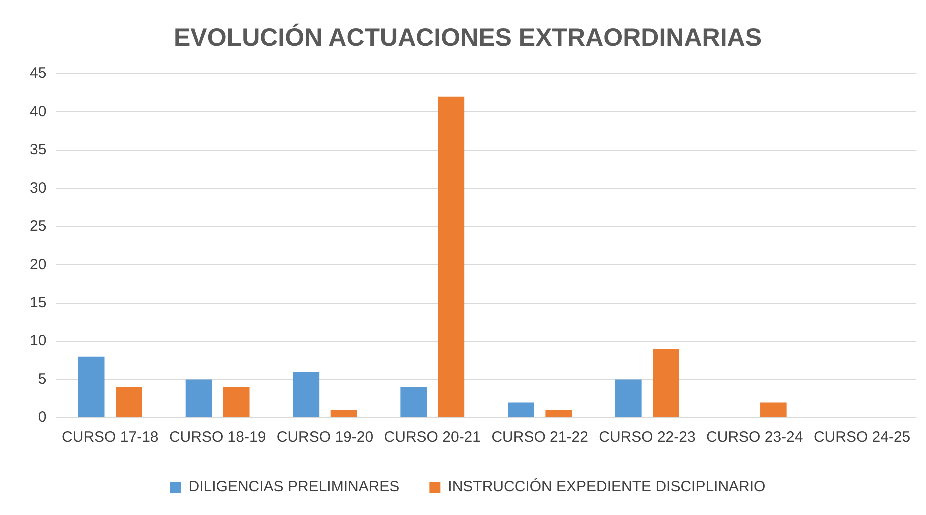 The height and width of the screenshot is (515, 926). I want to click on y-tick-label: 35, so click(38, 150).